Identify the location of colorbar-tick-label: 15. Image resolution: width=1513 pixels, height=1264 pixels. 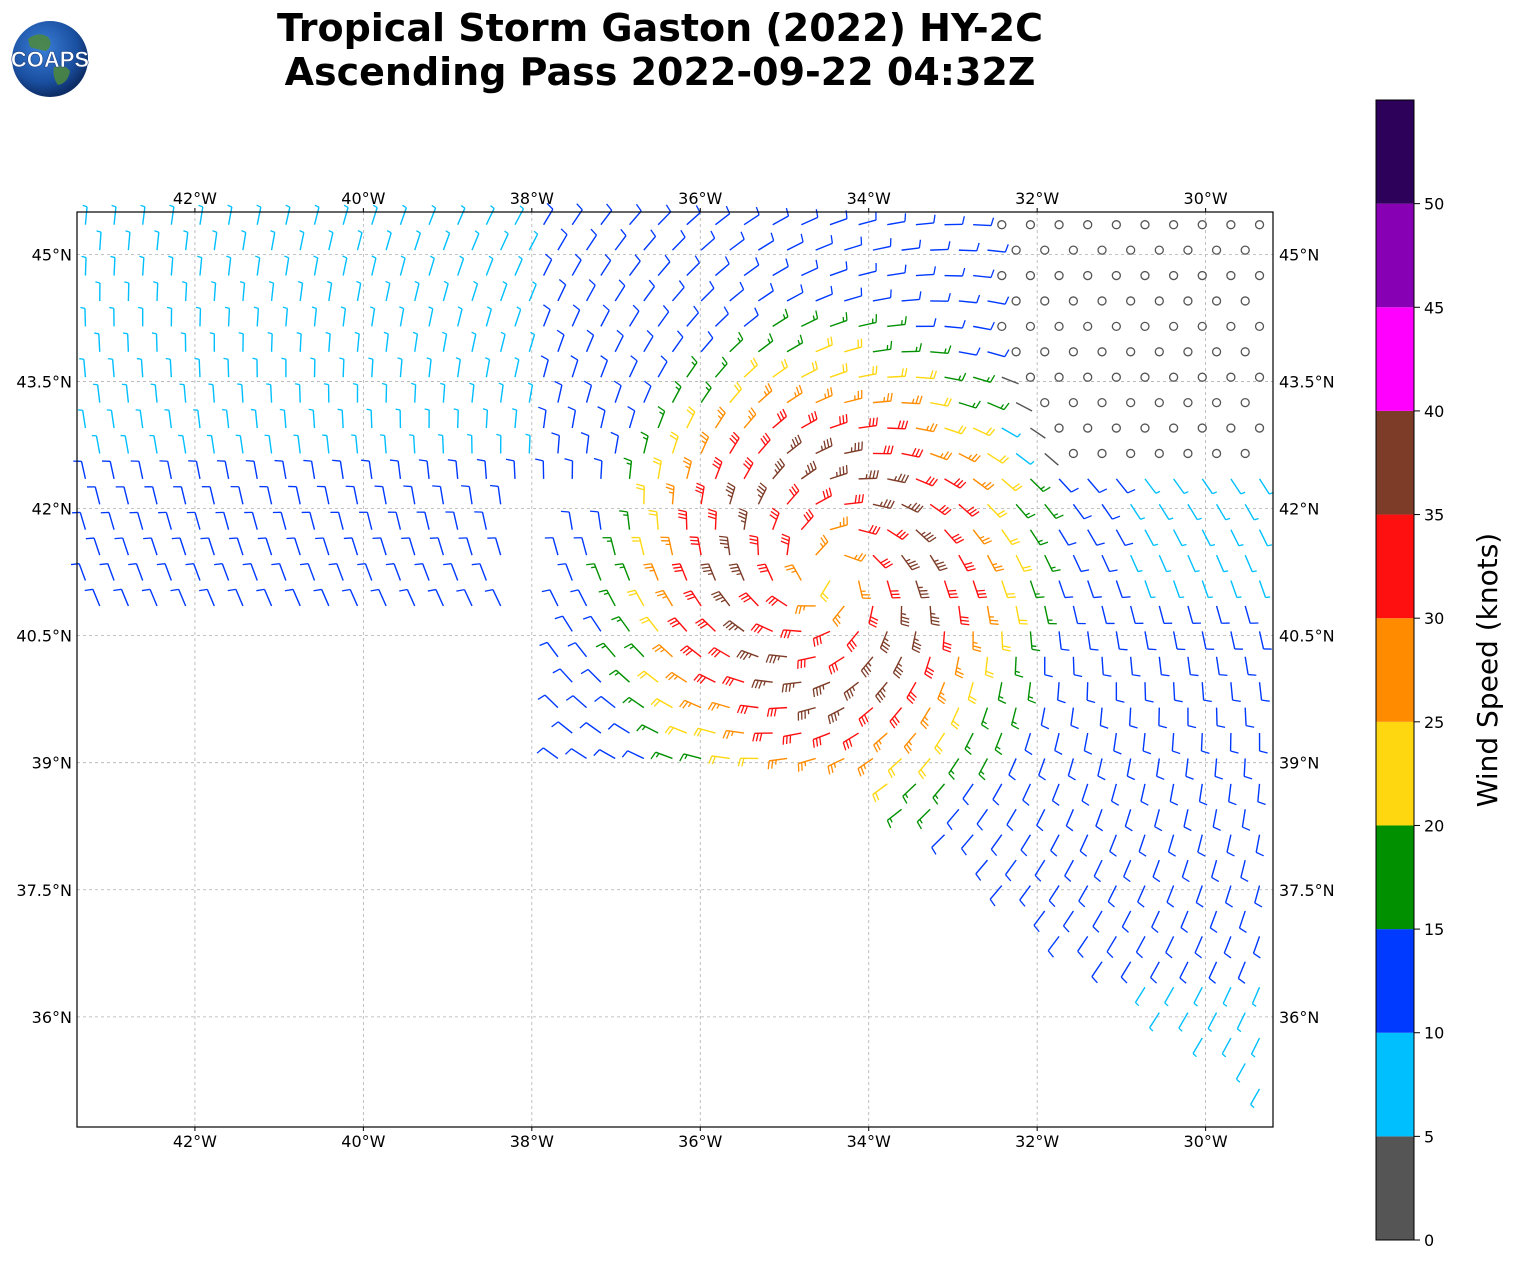
(1434, 929).